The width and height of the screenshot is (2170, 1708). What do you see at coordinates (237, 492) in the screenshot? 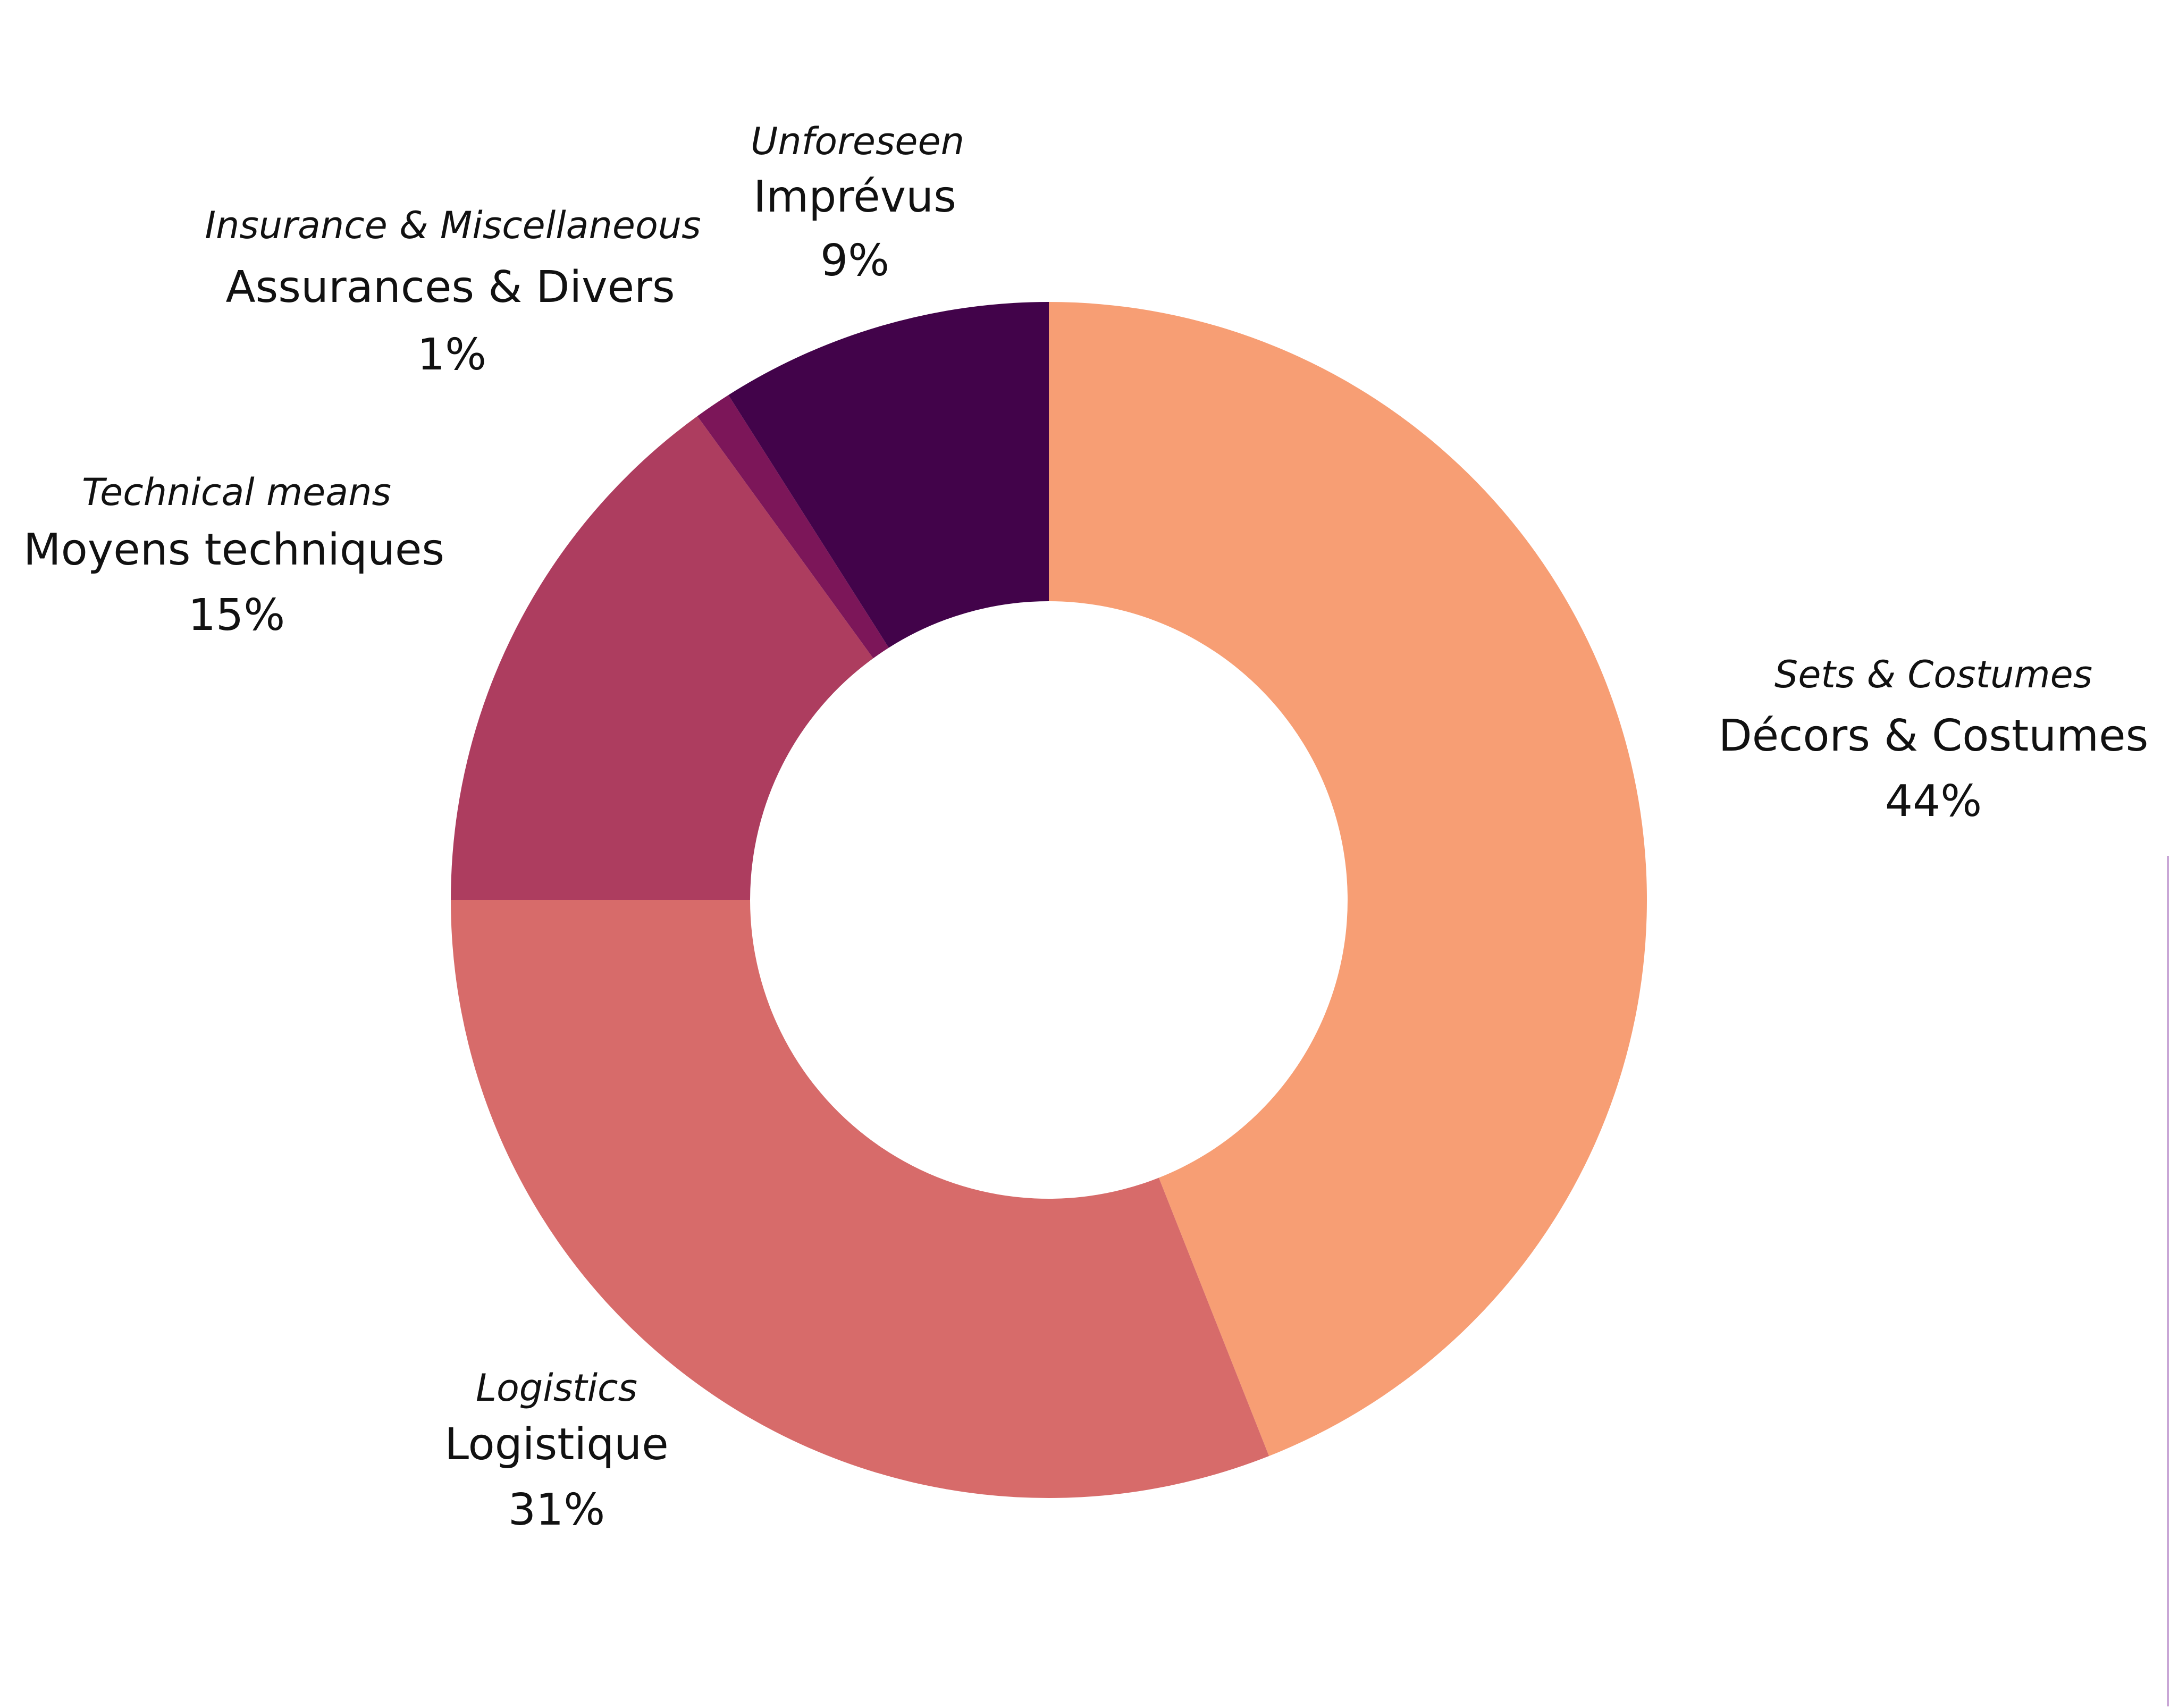
I see `label-en-technical-means: Technical means` at bounding box center [237, 492].